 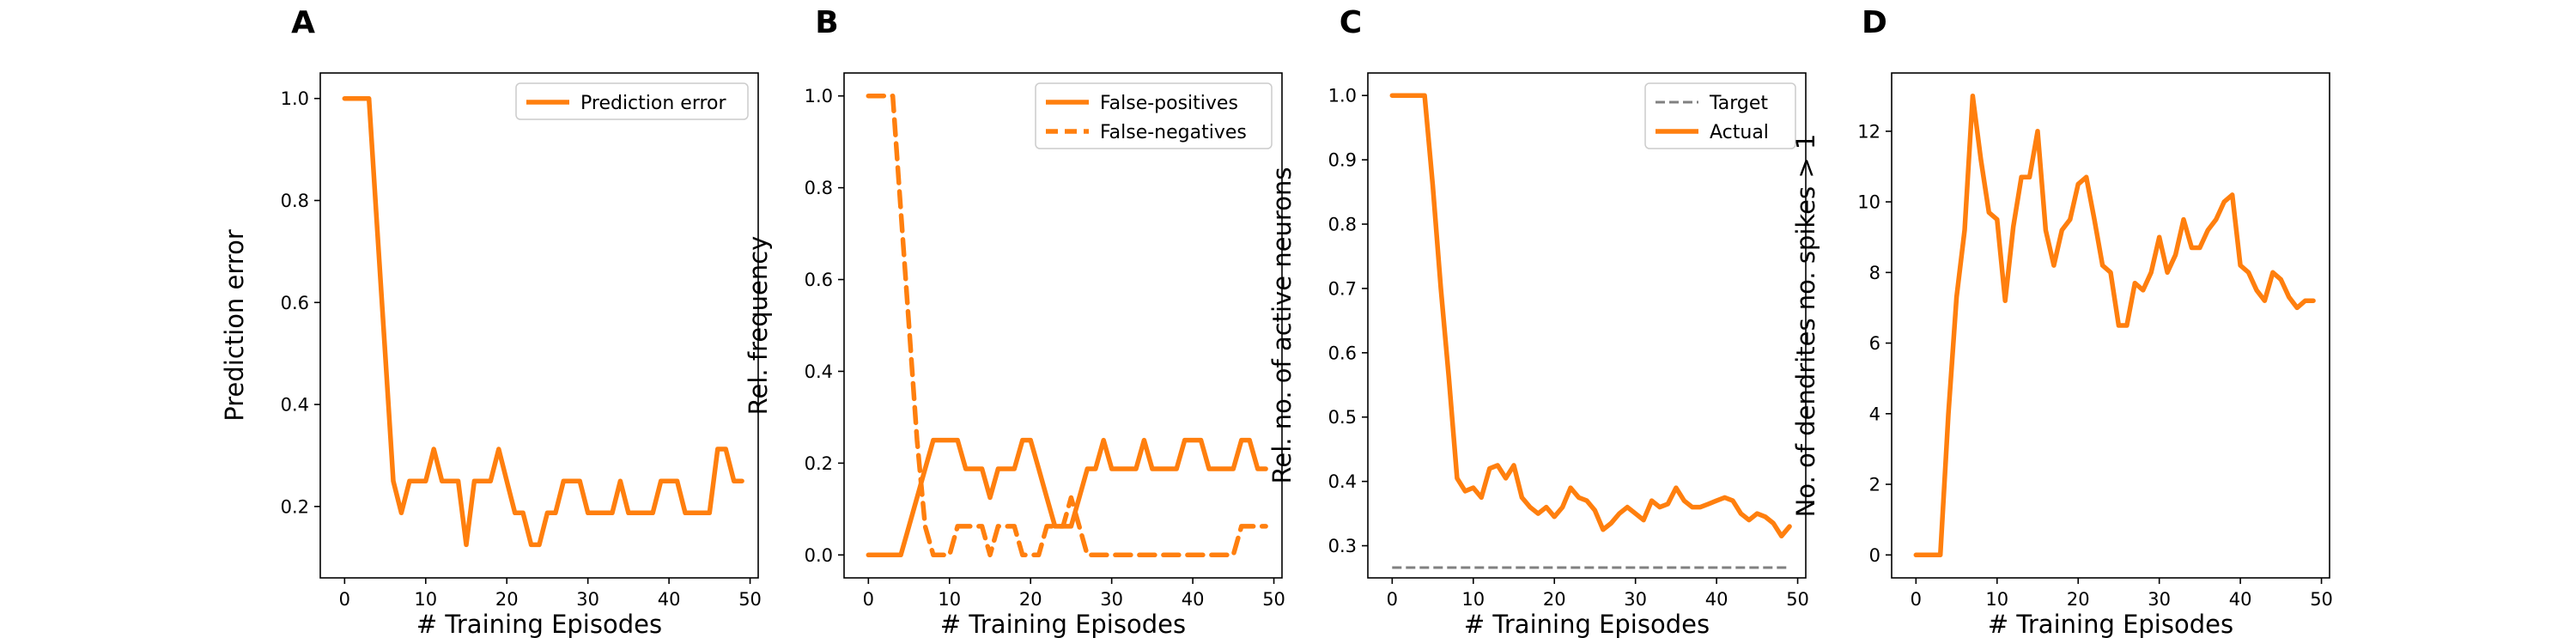 I want to click on y-tick-label: 0.5, so click(x=1342, y=418).